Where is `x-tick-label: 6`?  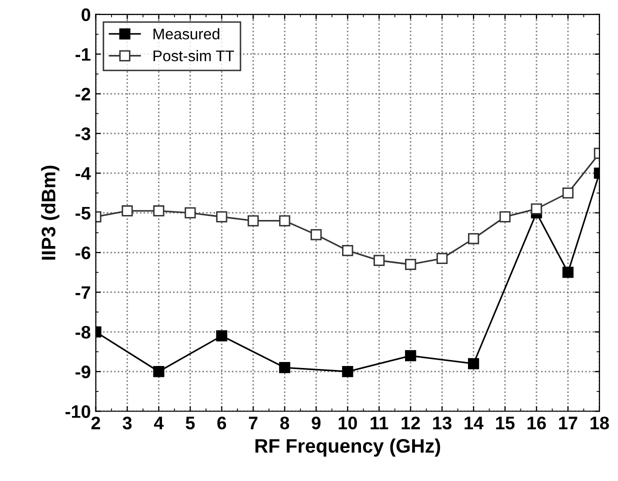
x-tick-label: 6 is located at coordinates (221, 423).